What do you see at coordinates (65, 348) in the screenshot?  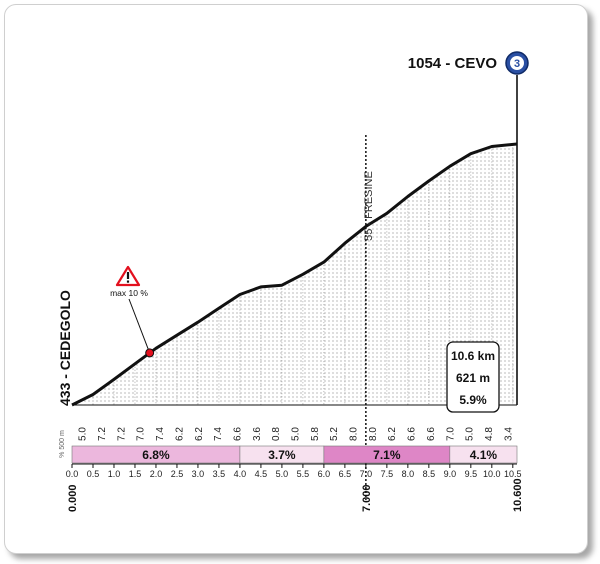 I see `start-label: 433 - CEDEGOLO` at bounding box center [65, 348].